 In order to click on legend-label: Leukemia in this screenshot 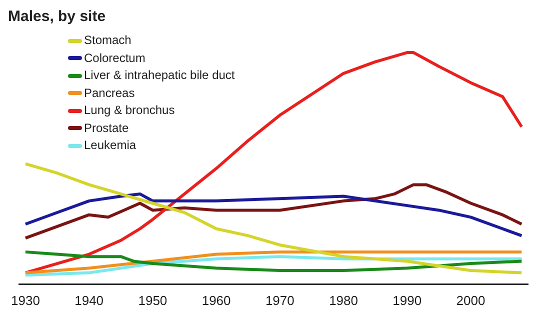, I will do `click(110, 145)`.